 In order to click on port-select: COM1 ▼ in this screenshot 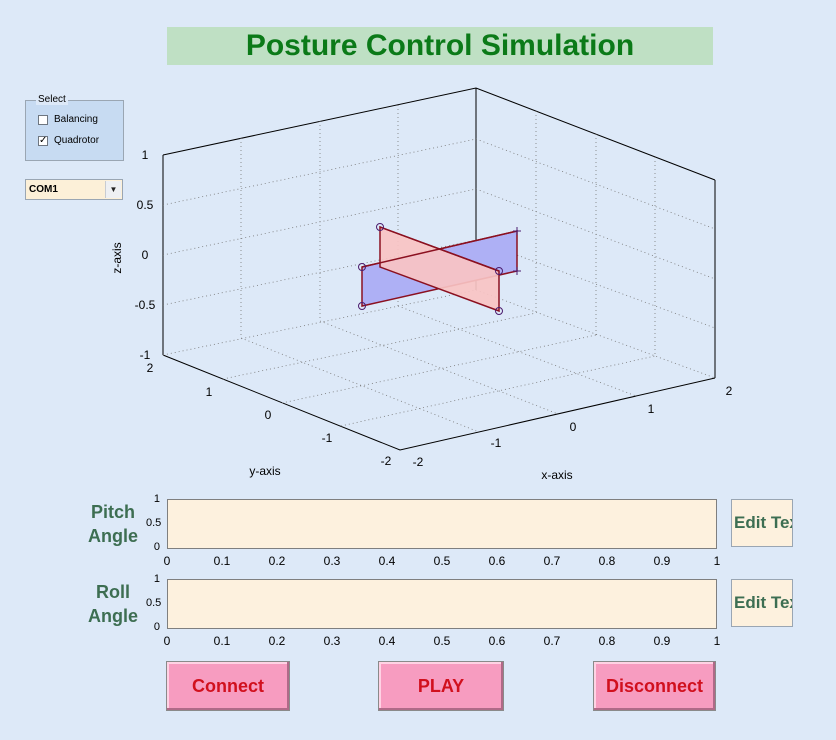, I will do `click(74, 189)`.